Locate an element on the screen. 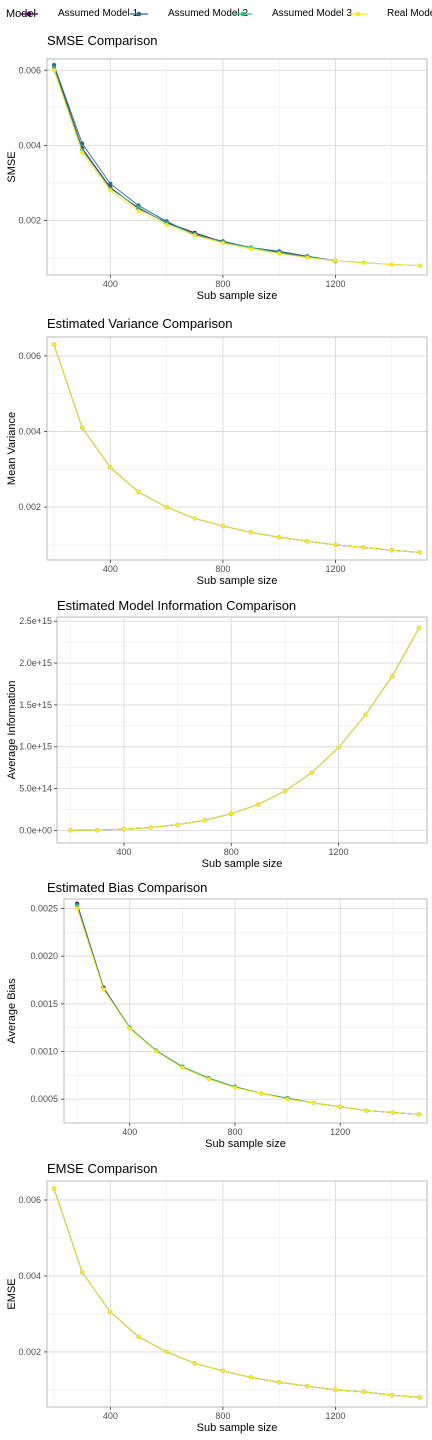 The height and width of the screenshot is (1440, 432). chart-title: SMSE Comparison is located at coordinates (102, 40).